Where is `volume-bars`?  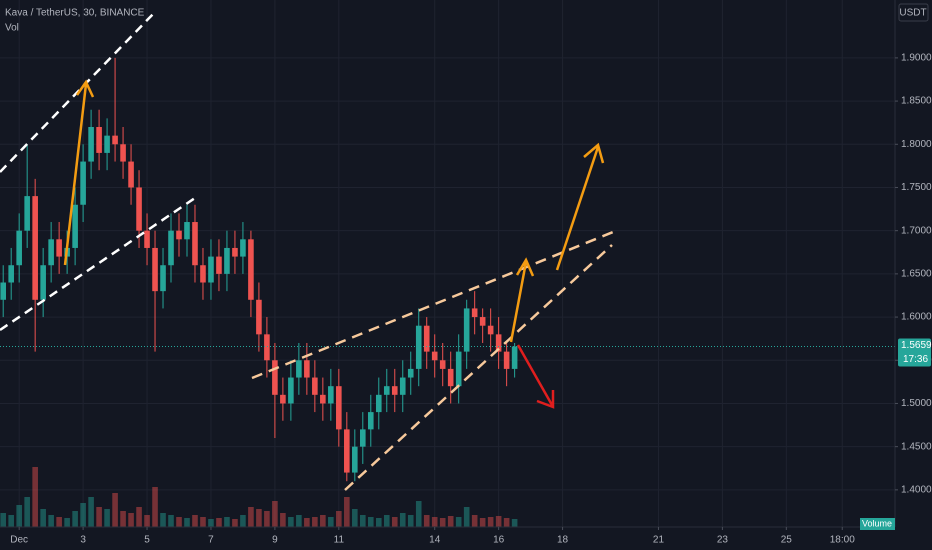 volume-bars is located at coordinates (259, 497).